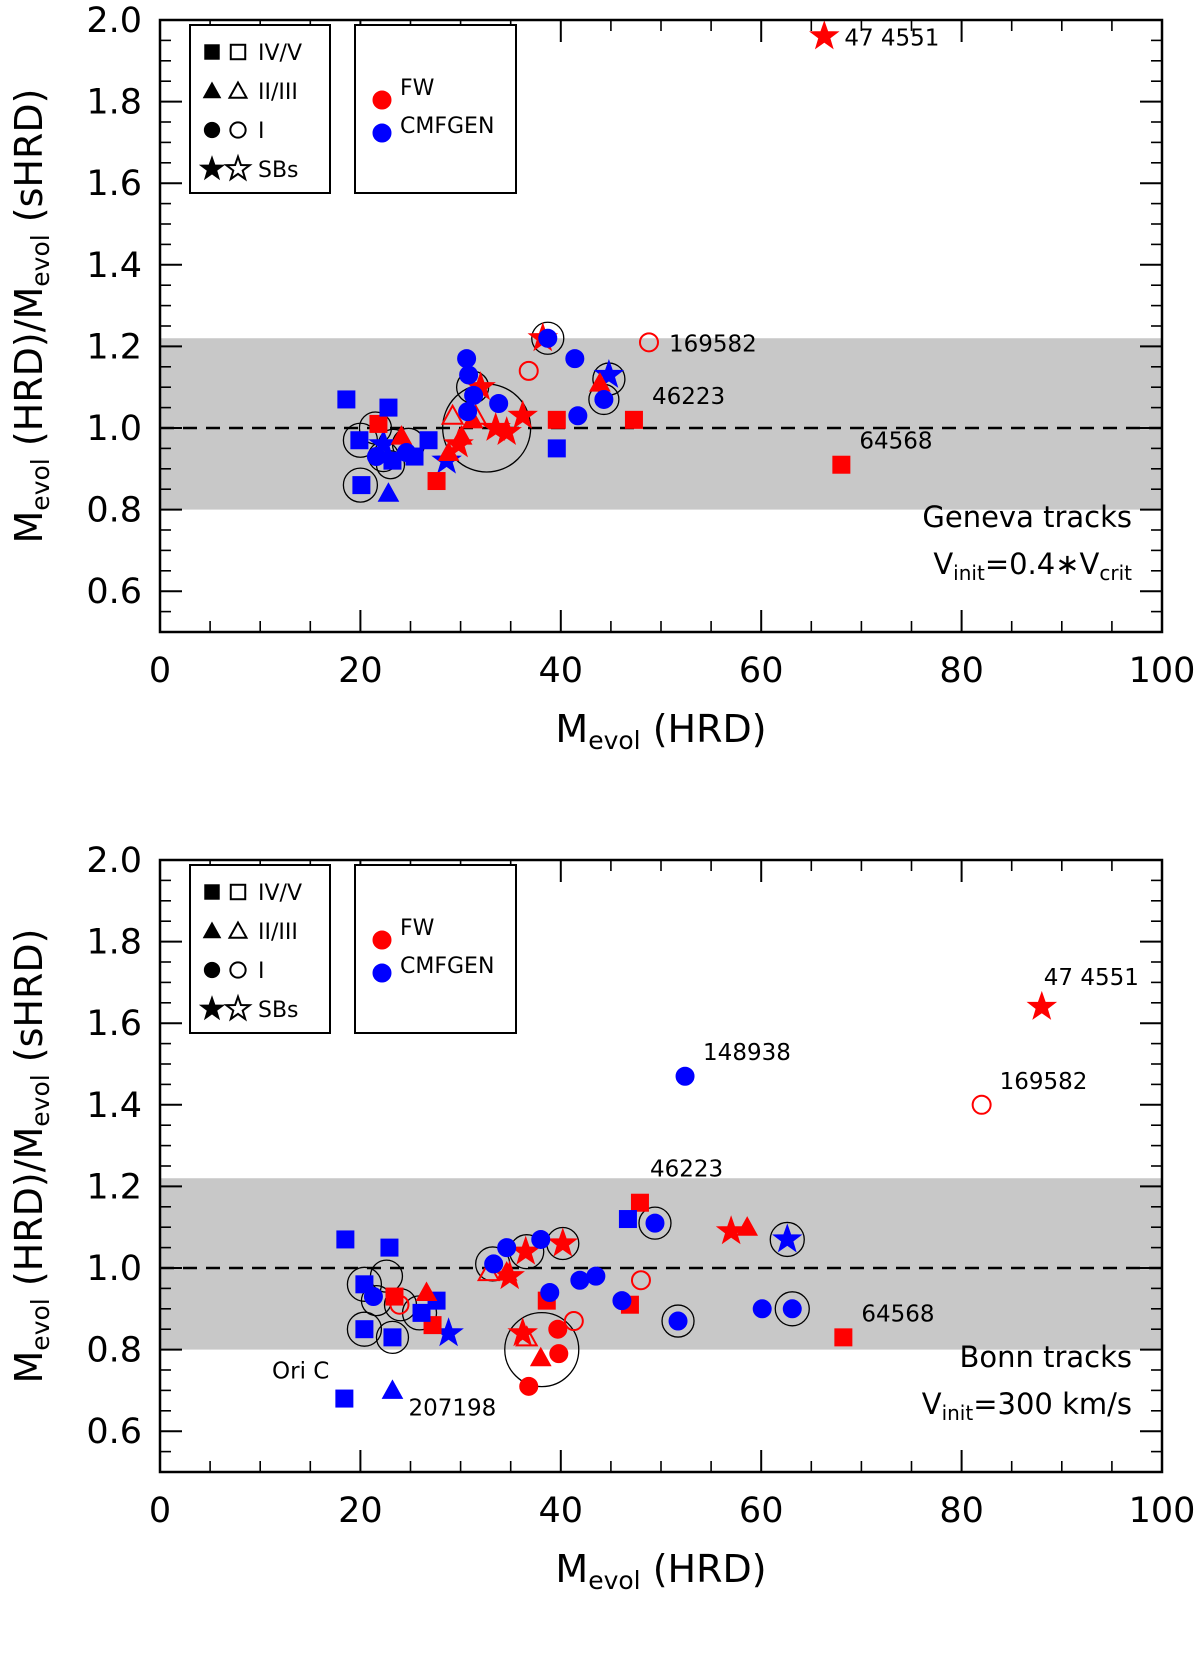 This screenshot has width=1200, height=1656. I want to click on y-tick-label: 1.6, so click(114, 1024).